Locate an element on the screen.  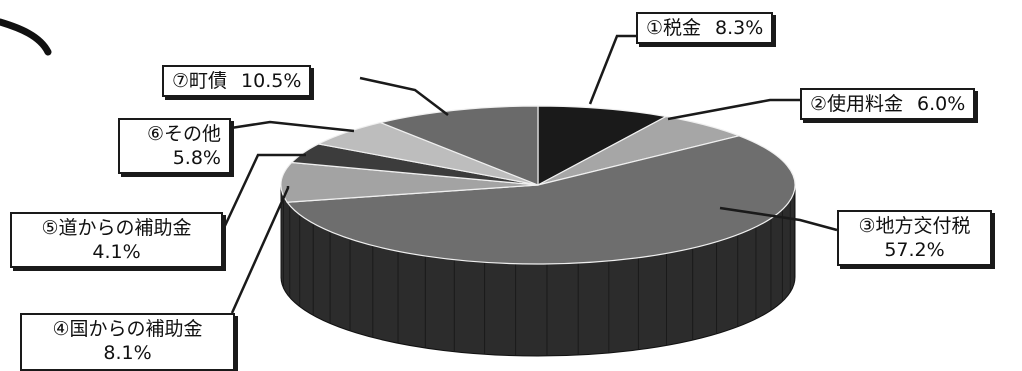
leader-line-usage-fee is located at coordinates (733, 109).